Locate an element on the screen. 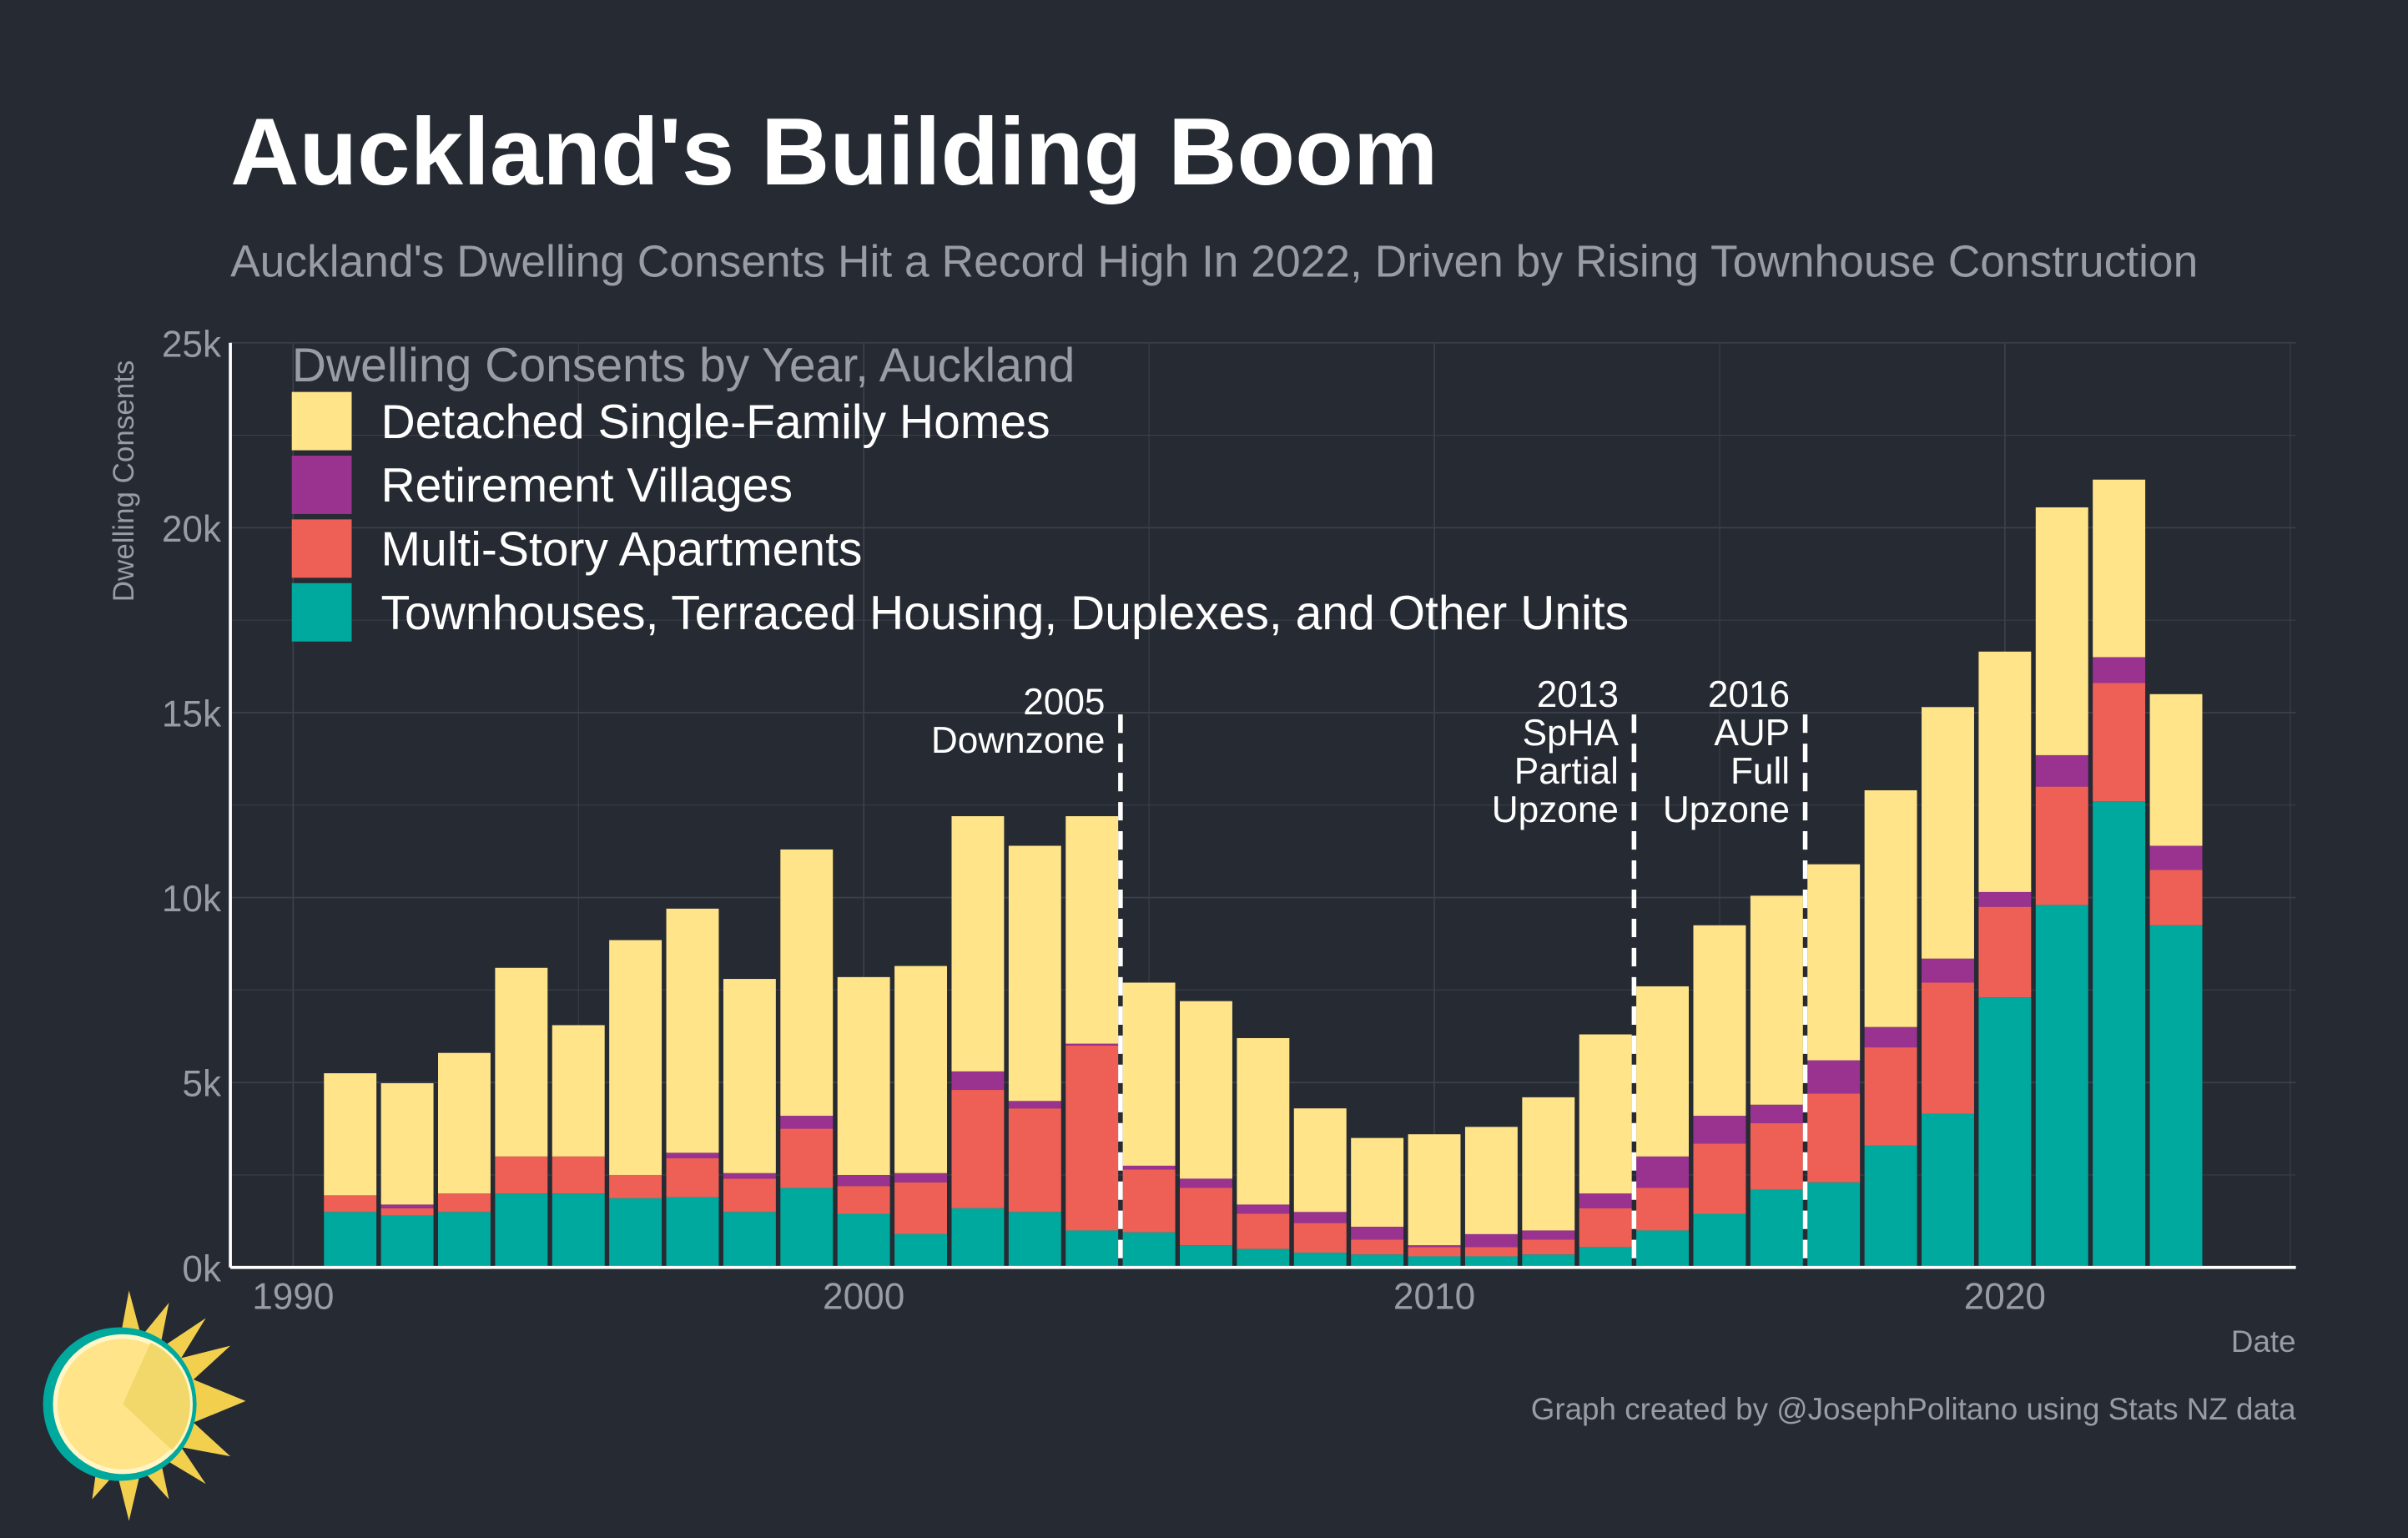 The height and width of the screenshot is (1538, 2408). legend-title: Dwelling Consents by Year, Auckland is located at coordinates (684, 365).